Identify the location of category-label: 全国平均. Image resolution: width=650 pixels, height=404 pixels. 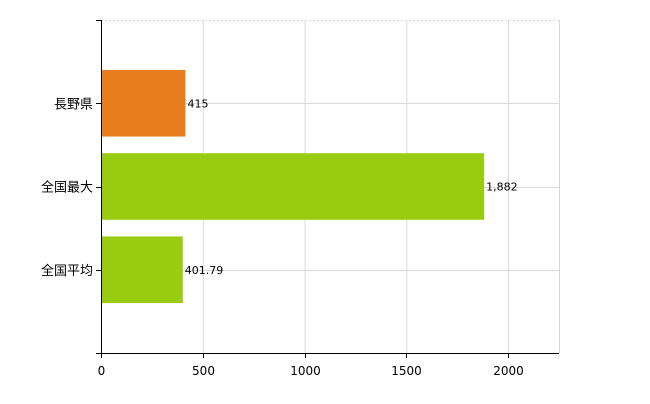
(67, 271).